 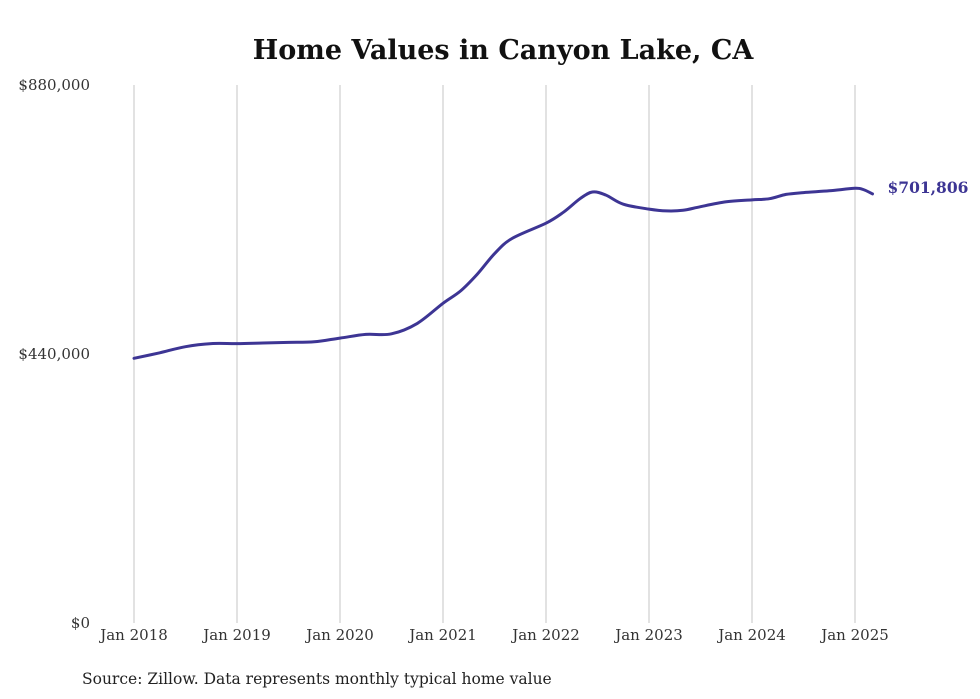 I want to click on y-axis: $0 $440,000 $880,000, so click(x=54, y=354).